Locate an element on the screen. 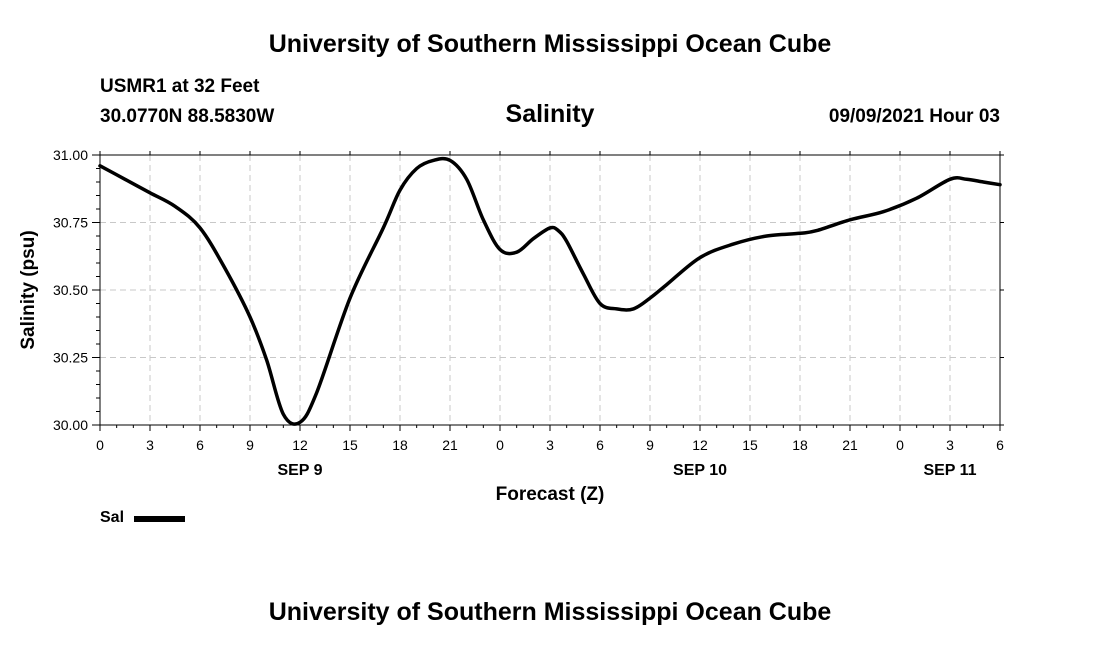 The width and height of the screenshot is (1100, 650). y-tick-label: 30.50 is located at coordinates (70, 290).